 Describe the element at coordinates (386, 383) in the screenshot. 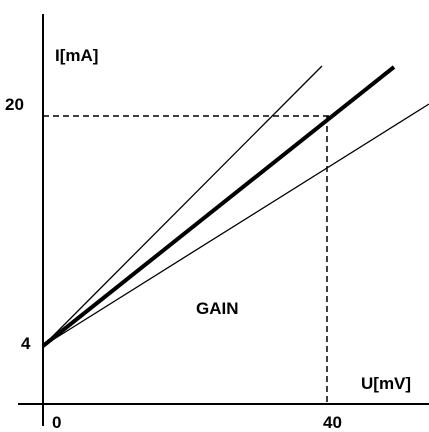

I see `x-axis-label: U[mV]` at that location.